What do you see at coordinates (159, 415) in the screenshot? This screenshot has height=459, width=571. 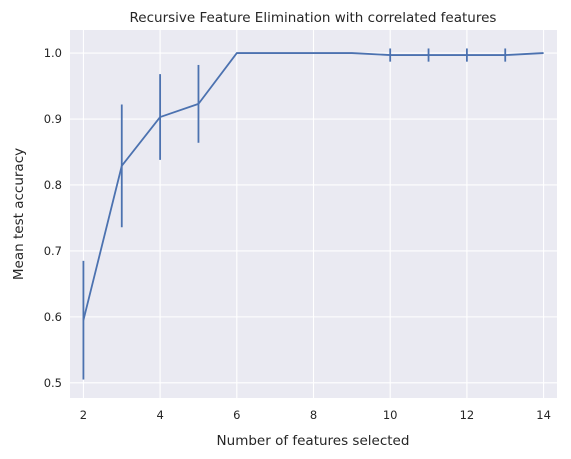 I see `x-tick-label: 4` at bounding box center [159, 415].